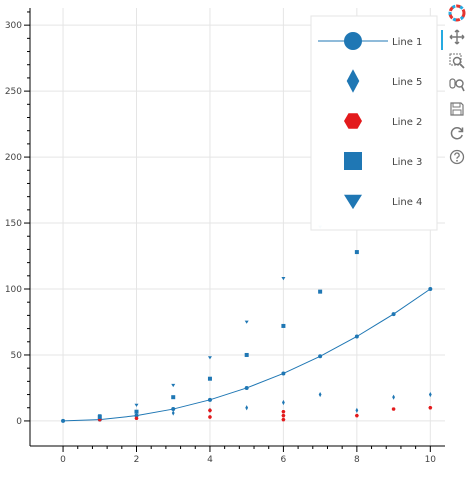 The width and height of the screenshot is (474, 481). Describe the element at coordinates (407, 202) in the screenshot. I see `legend-label: Line 4` at that location.